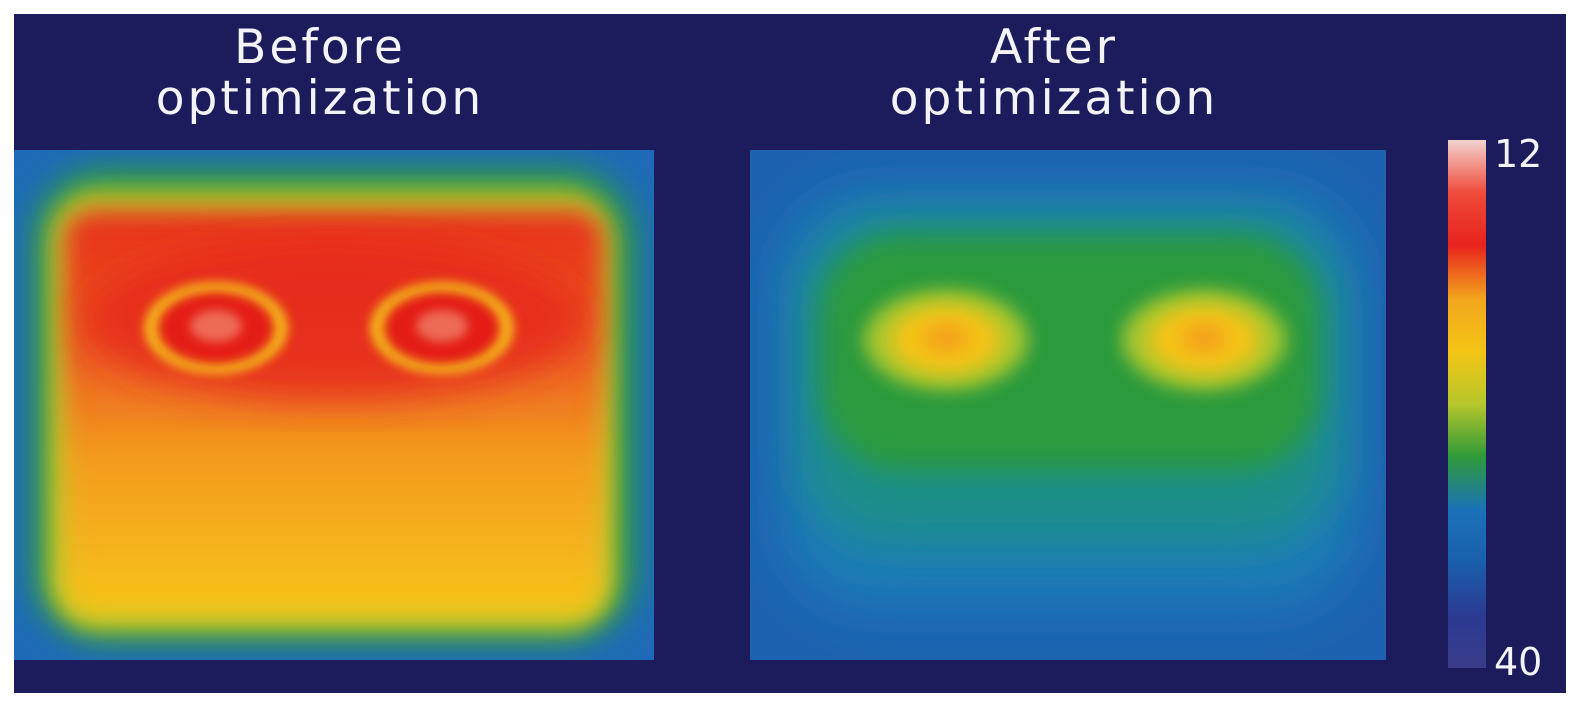 This screenshot has height=710, width=1584. I want to click on colorbar-min-label: 40, so click(1518, 662).